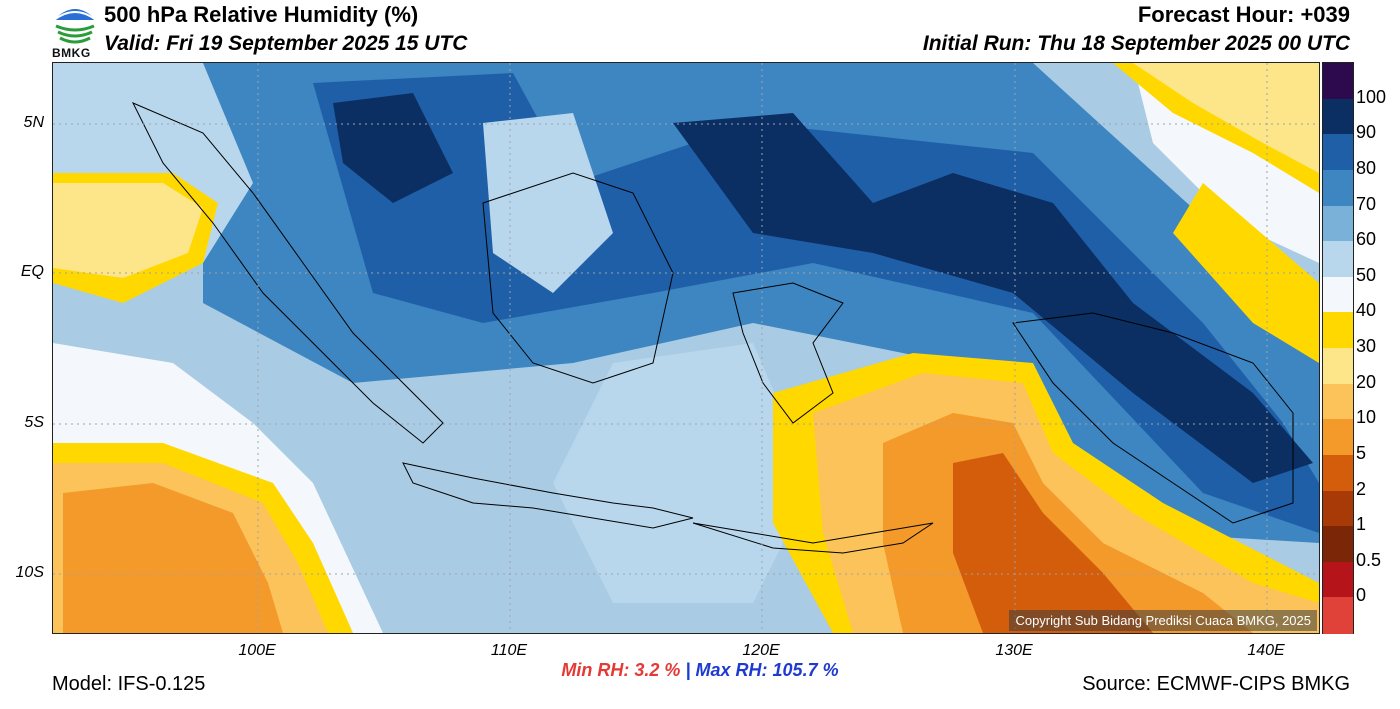 The height and width of the screenshot is (709, 1400). Describe the element at coordinates (1366, 381) in the screenshot. I see `colorbar-label: 20` at that location.